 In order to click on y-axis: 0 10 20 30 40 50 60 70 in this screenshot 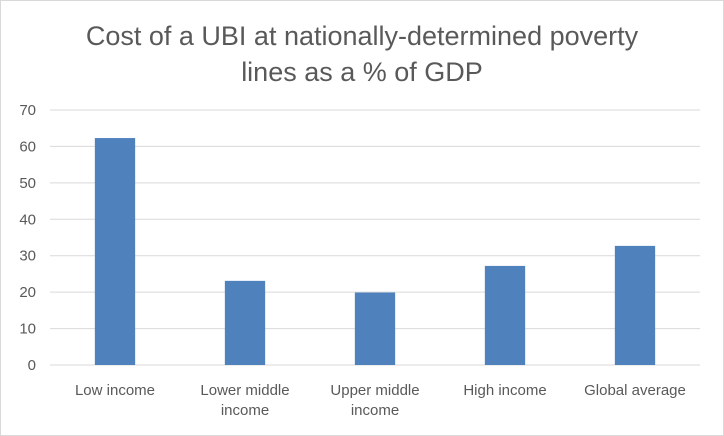, I will do `click(27, 238)`.